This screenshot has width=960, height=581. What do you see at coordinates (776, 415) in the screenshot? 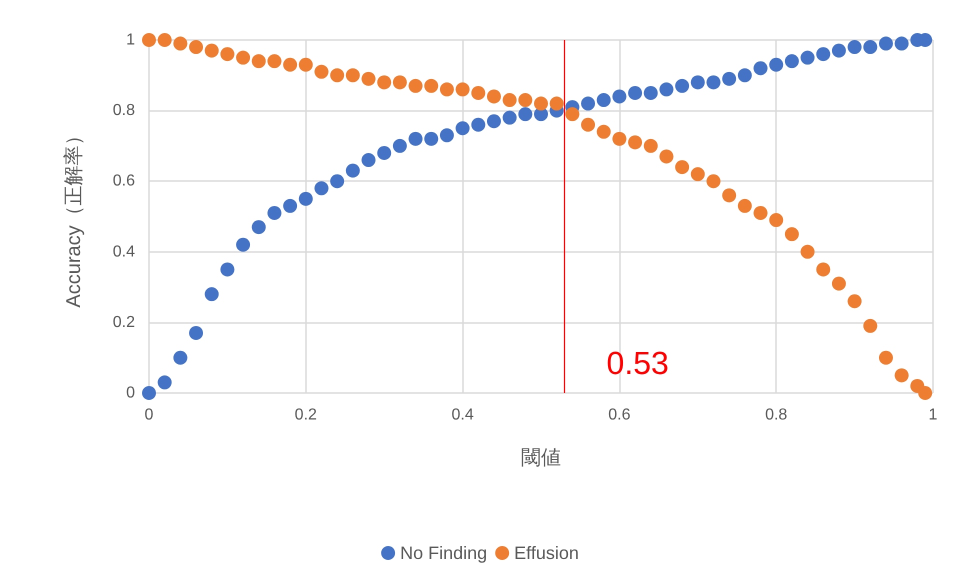
I see `x-tick-label: 0.8` at bounding box center [776, 415].